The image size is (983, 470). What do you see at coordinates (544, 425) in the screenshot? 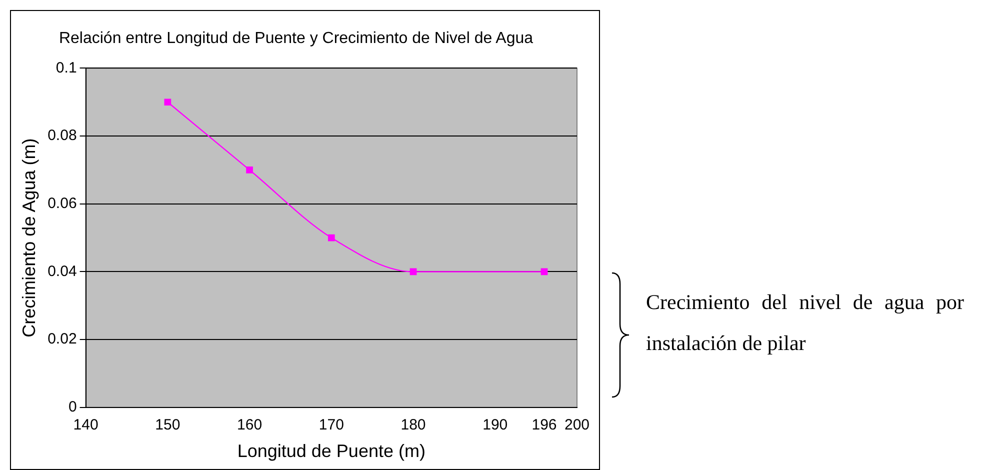
I see `x-tick-label: 196` at bounding box center [544, 425].